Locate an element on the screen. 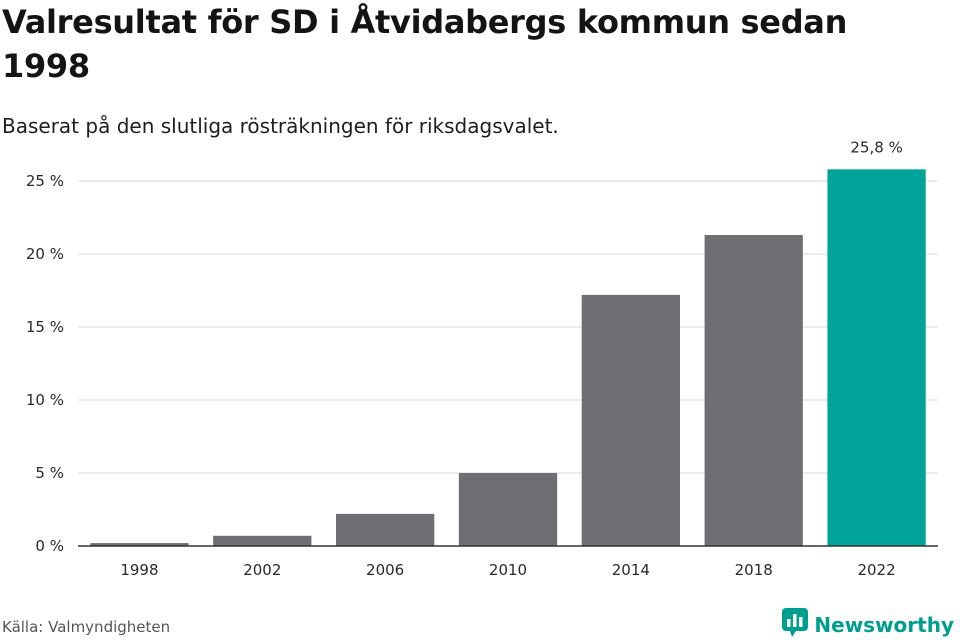  y-tick-label: 15 % is located at coordinates (45, 327).